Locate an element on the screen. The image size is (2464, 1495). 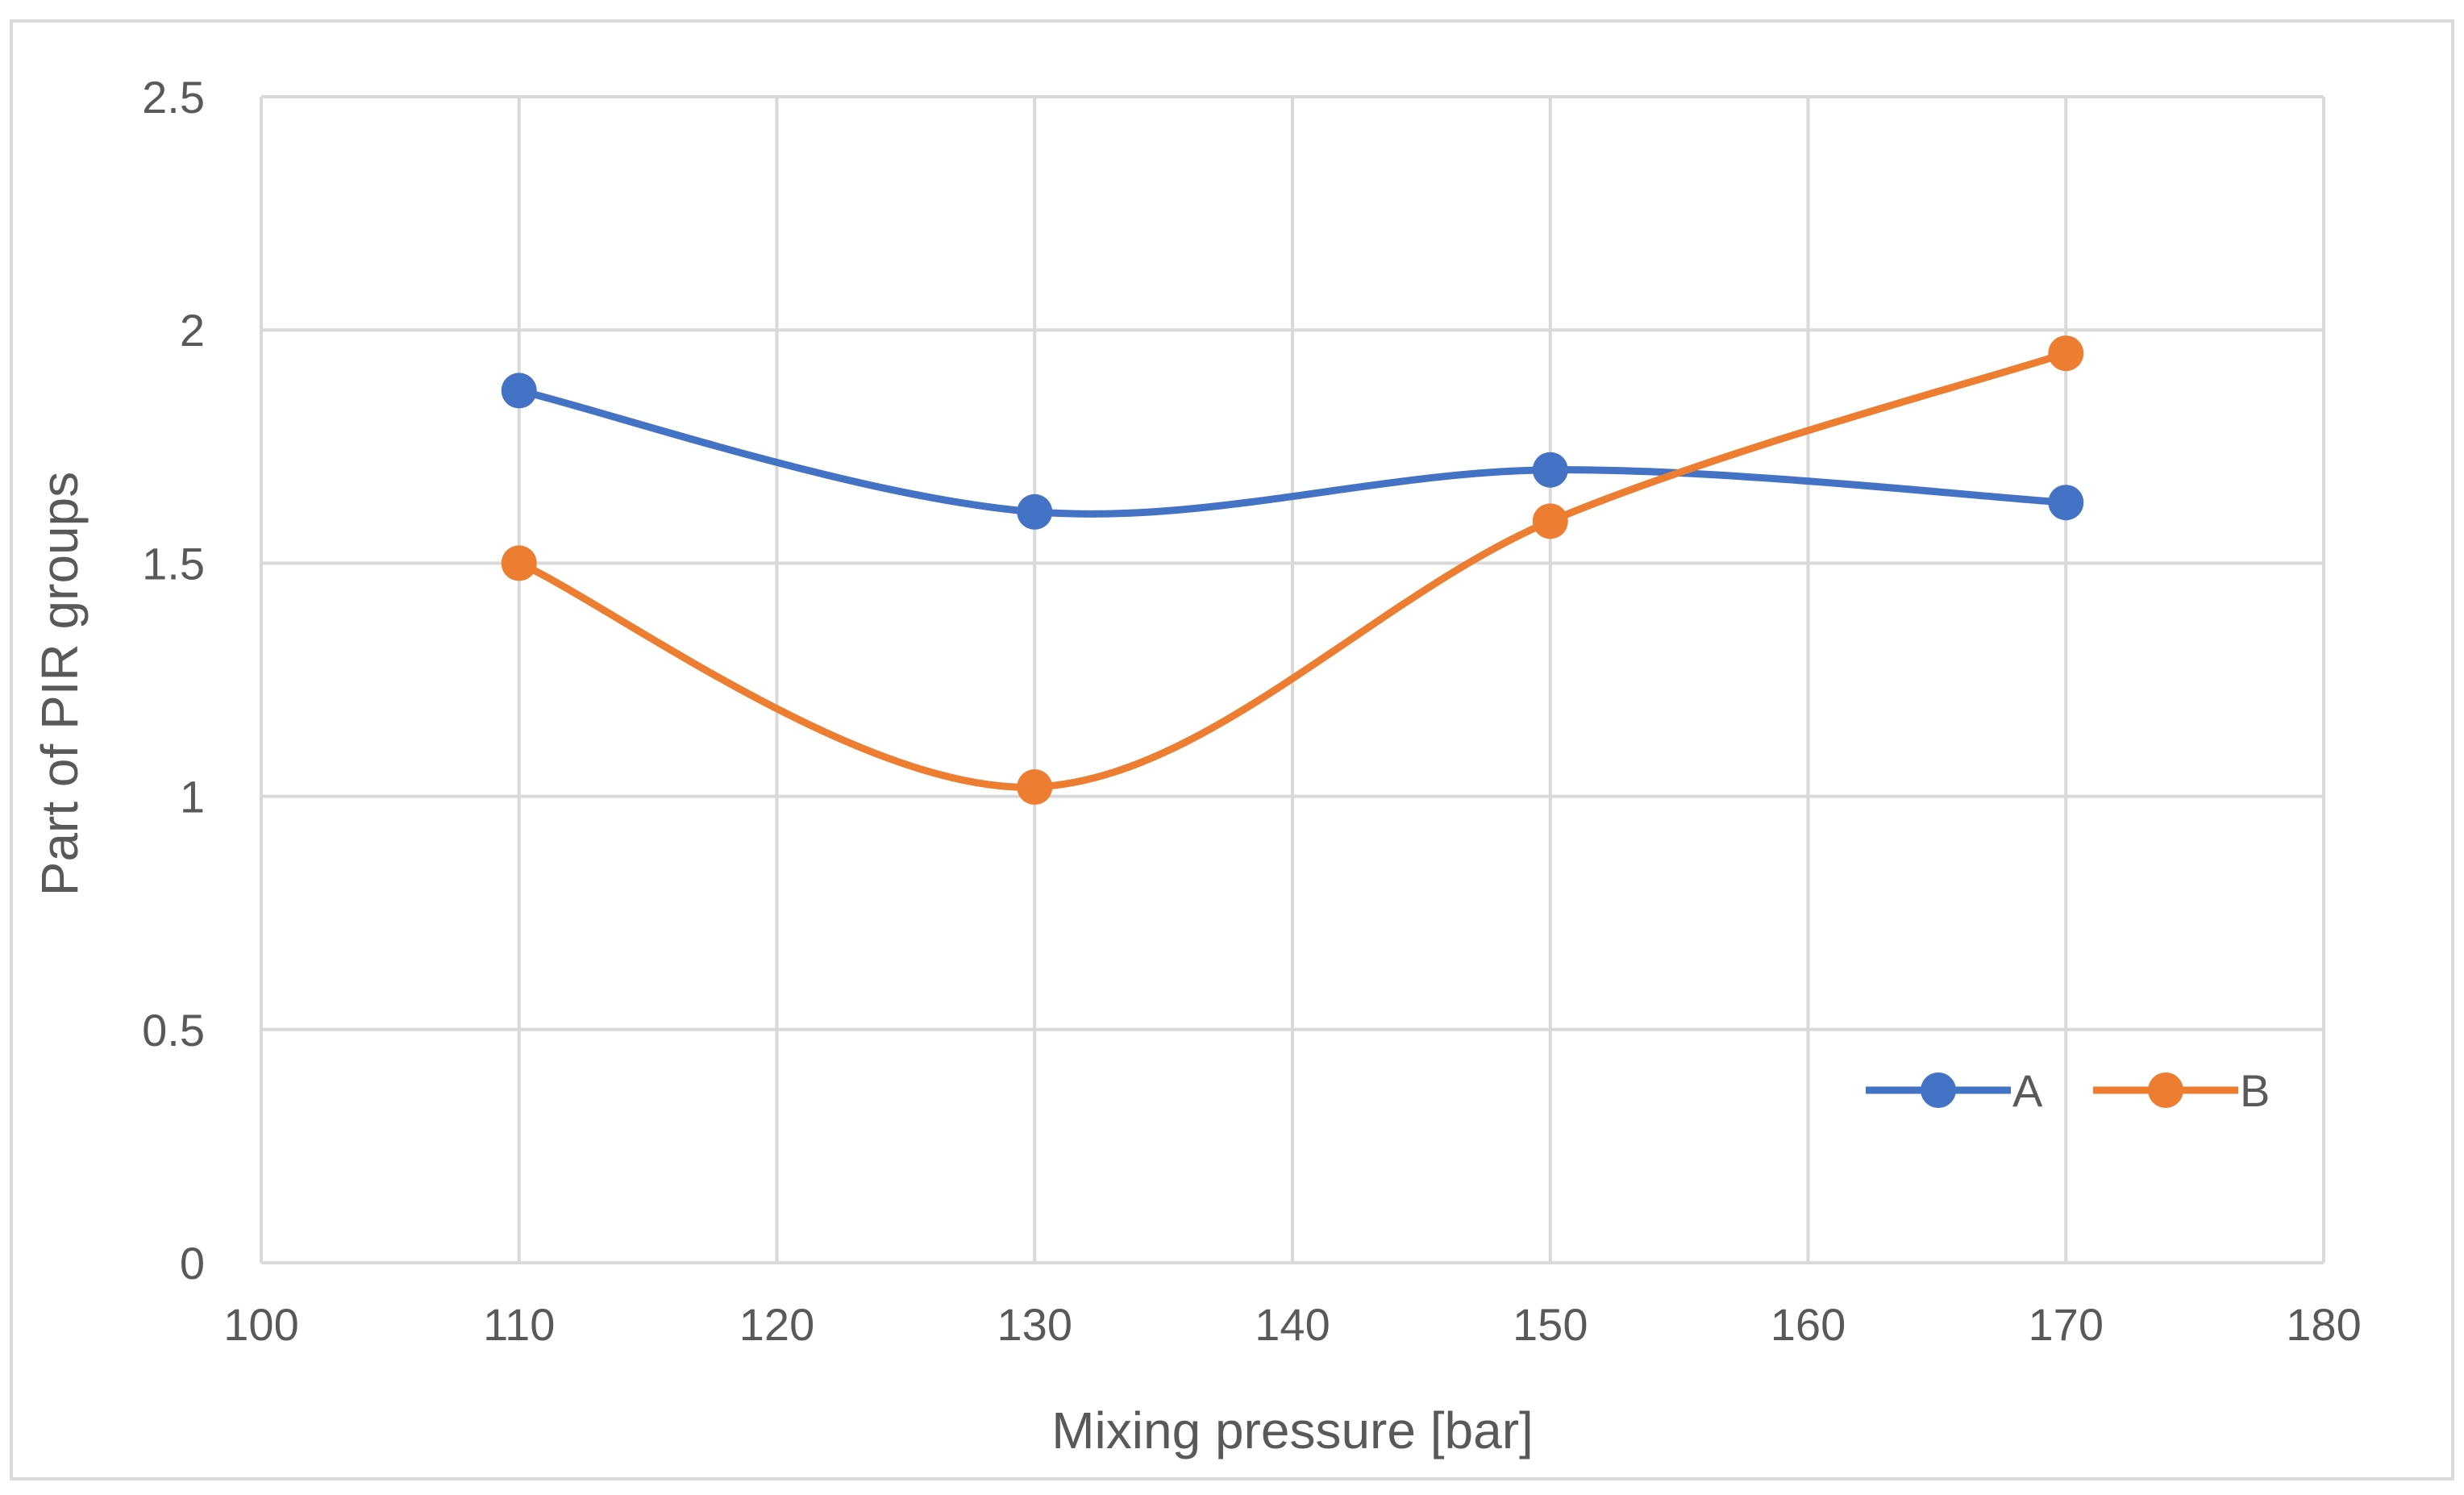
series-line-a is located at coordinates (1292, 452).